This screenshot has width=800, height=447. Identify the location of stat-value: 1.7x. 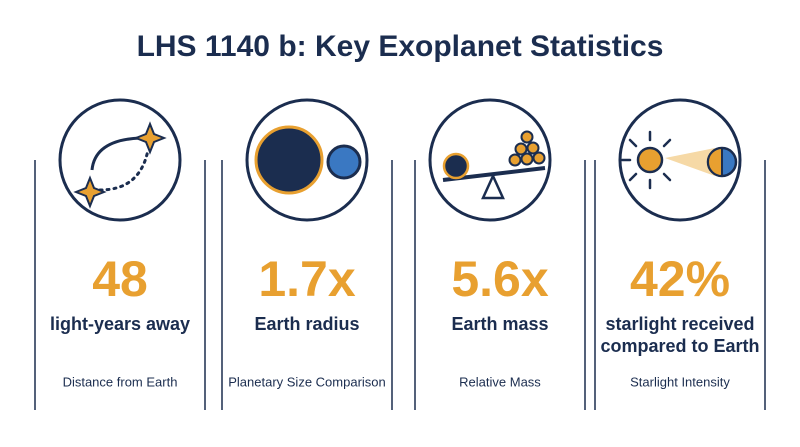
(307, 279).